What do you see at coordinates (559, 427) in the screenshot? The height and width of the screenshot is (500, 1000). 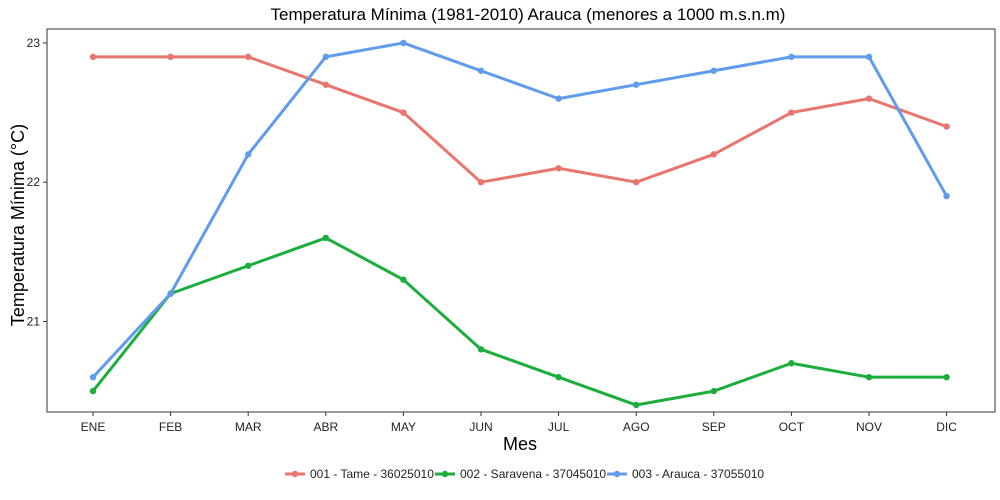 I see `x-tick-label: JUL` at bounding box center [559, 427].